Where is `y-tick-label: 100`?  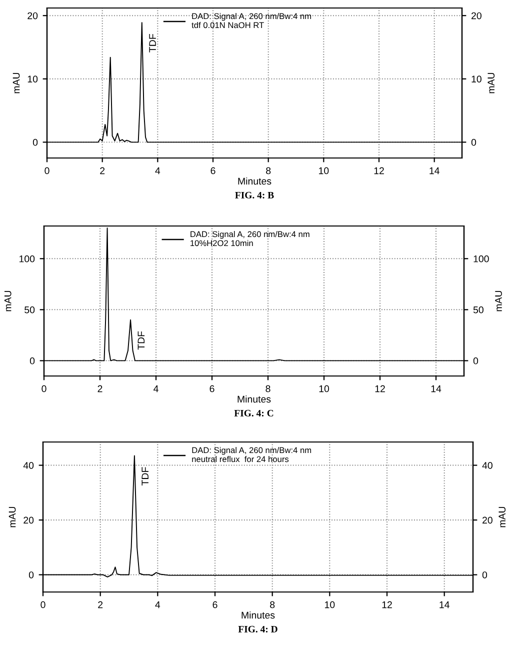 y-tick-label: 100 is located at coordinates (27, 258).